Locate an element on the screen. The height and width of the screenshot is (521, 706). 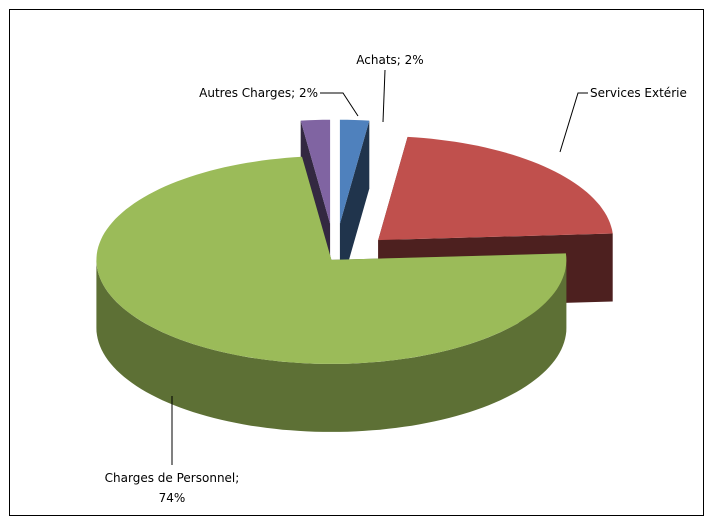
data-label: Achats; 2% is located at coordinates (389, 60).